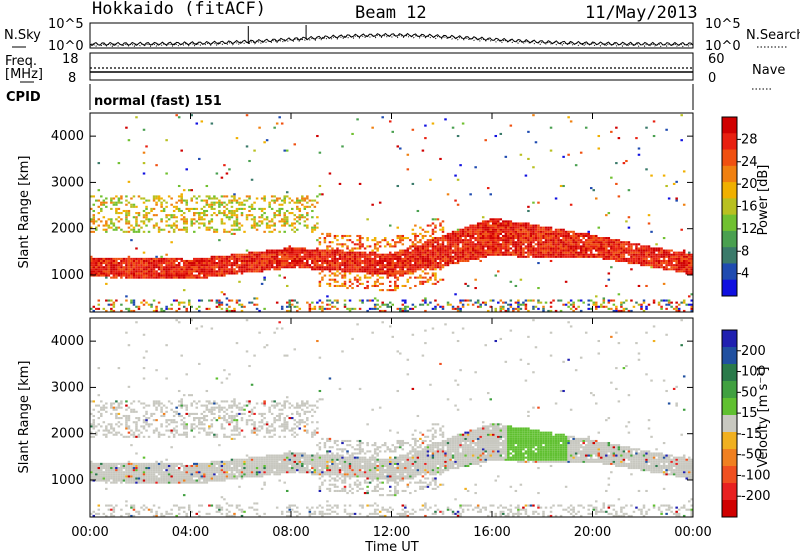 Image resolution: width=800 pixels, height=554 pixels. I want to click on colorbar-tick-label: 16, so click(749, 207).